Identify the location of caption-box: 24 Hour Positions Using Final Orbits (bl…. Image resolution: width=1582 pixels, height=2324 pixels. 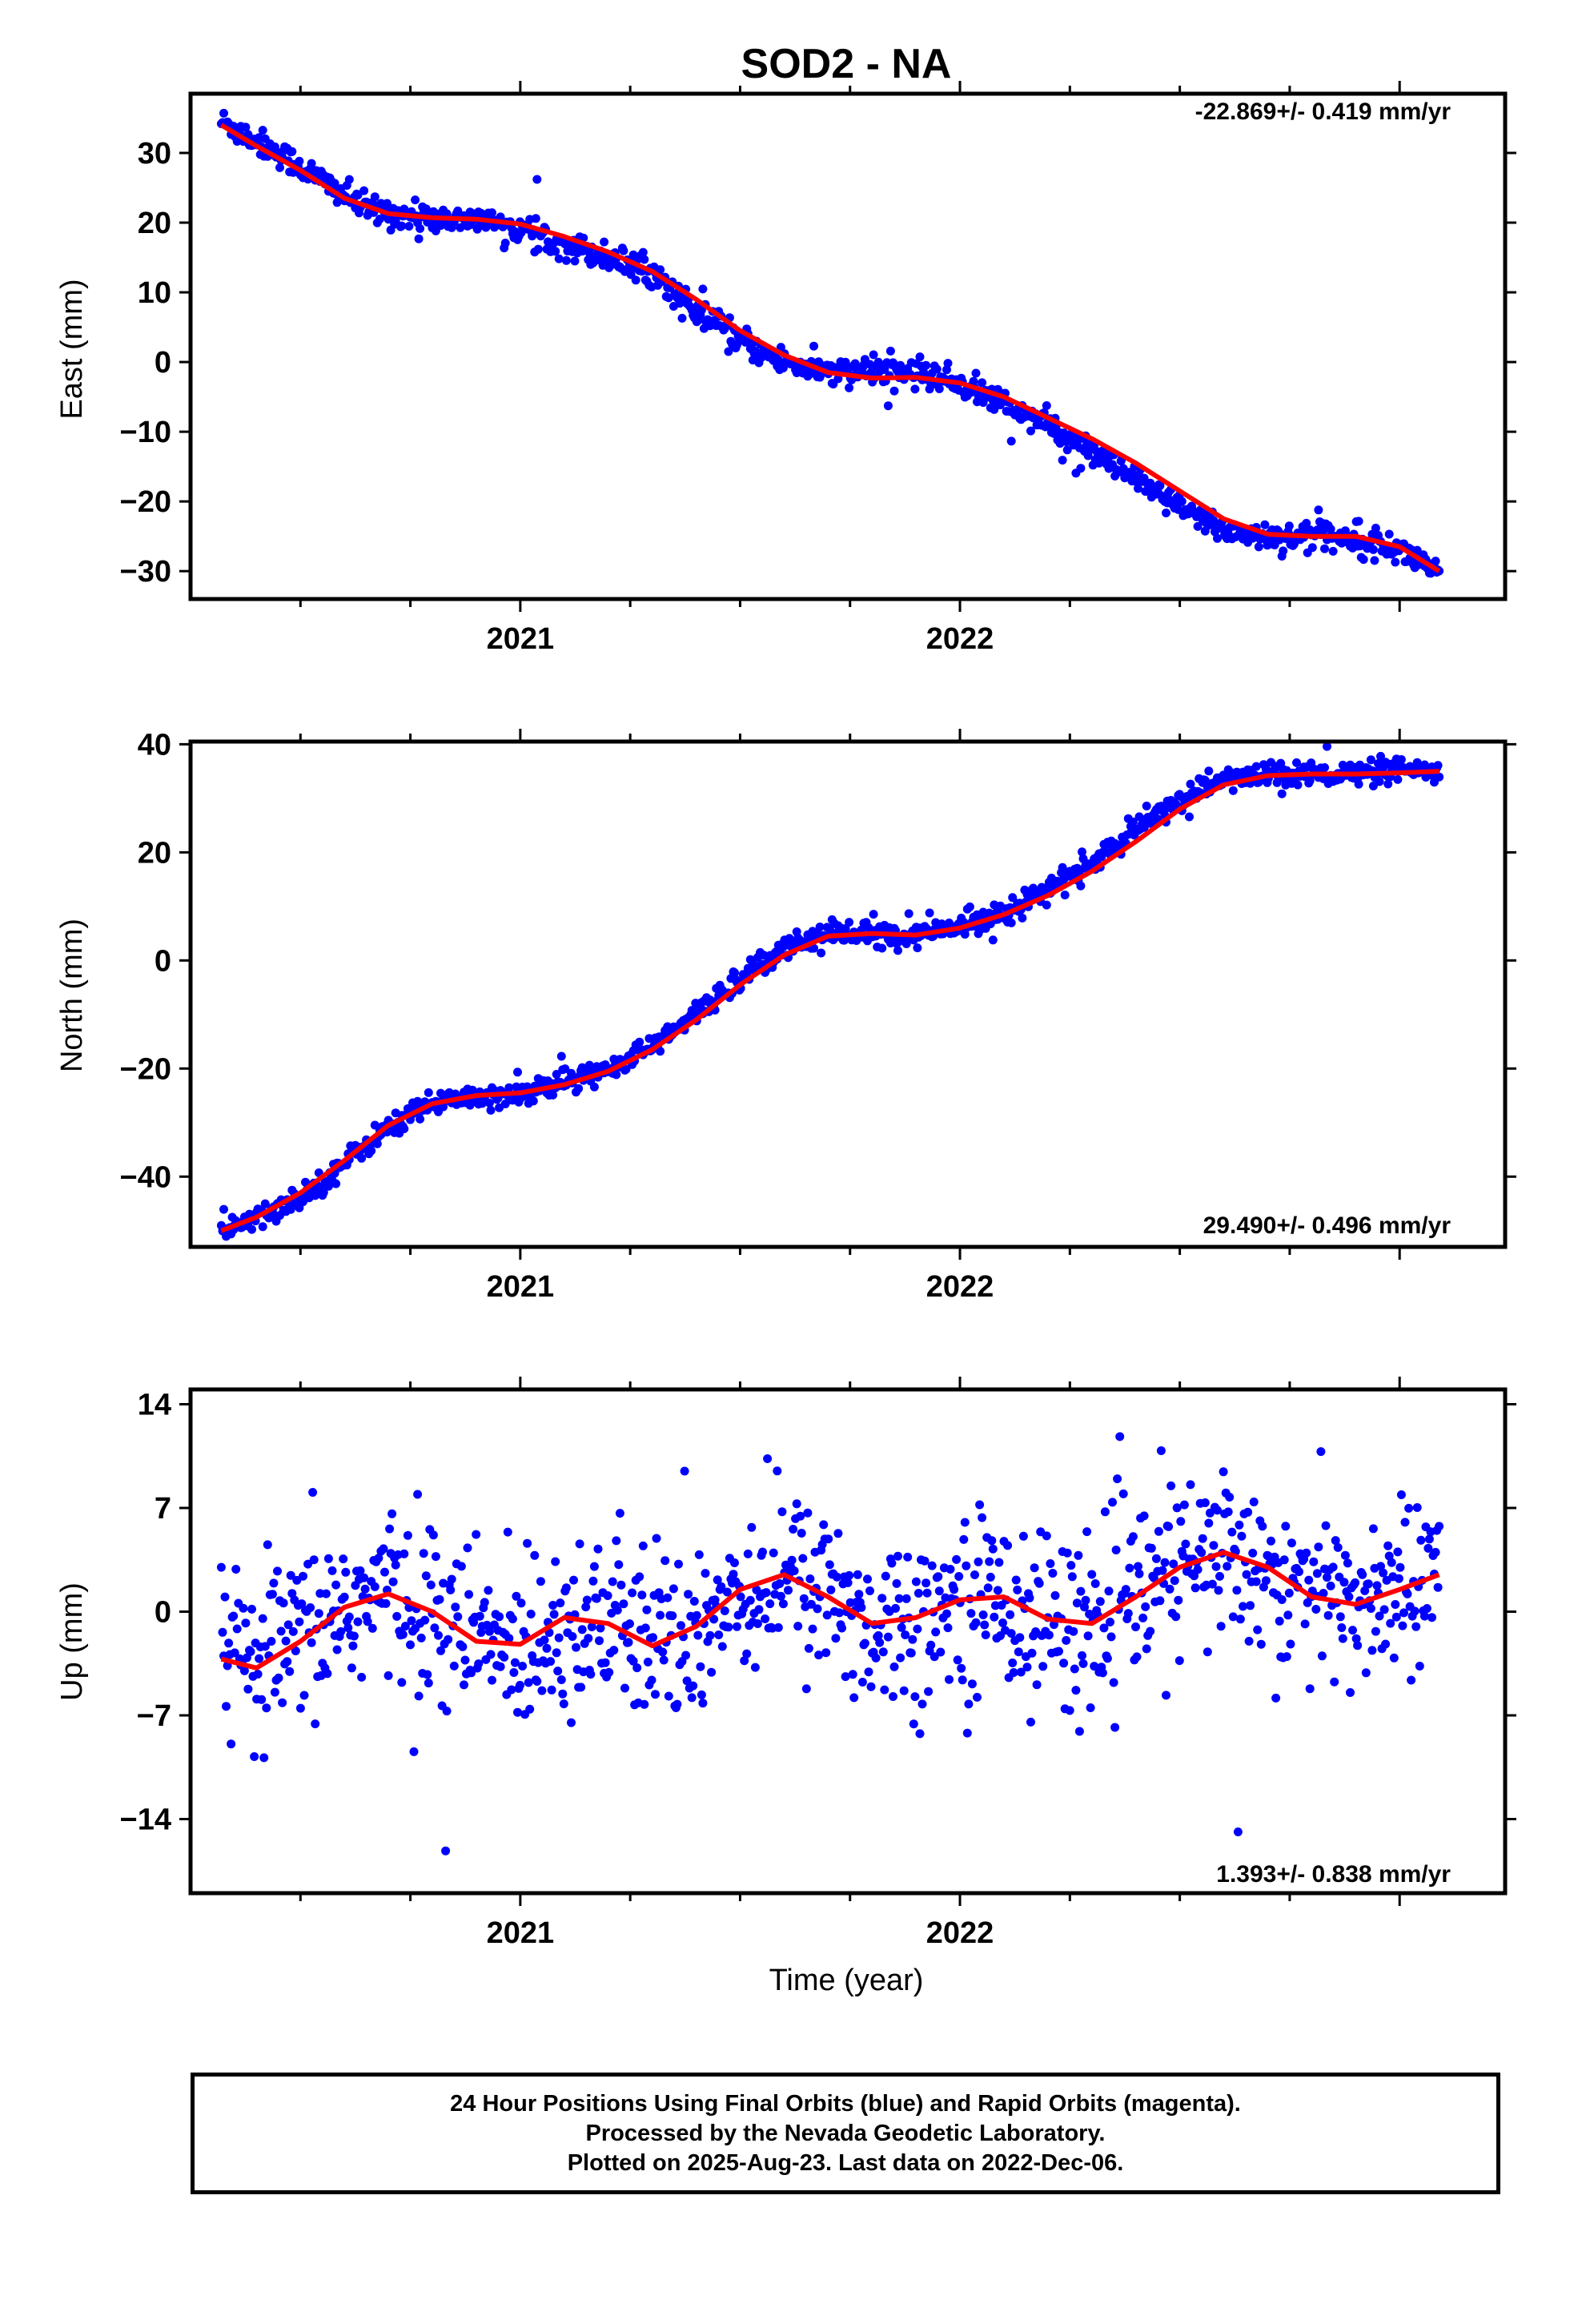
(846, 2133).